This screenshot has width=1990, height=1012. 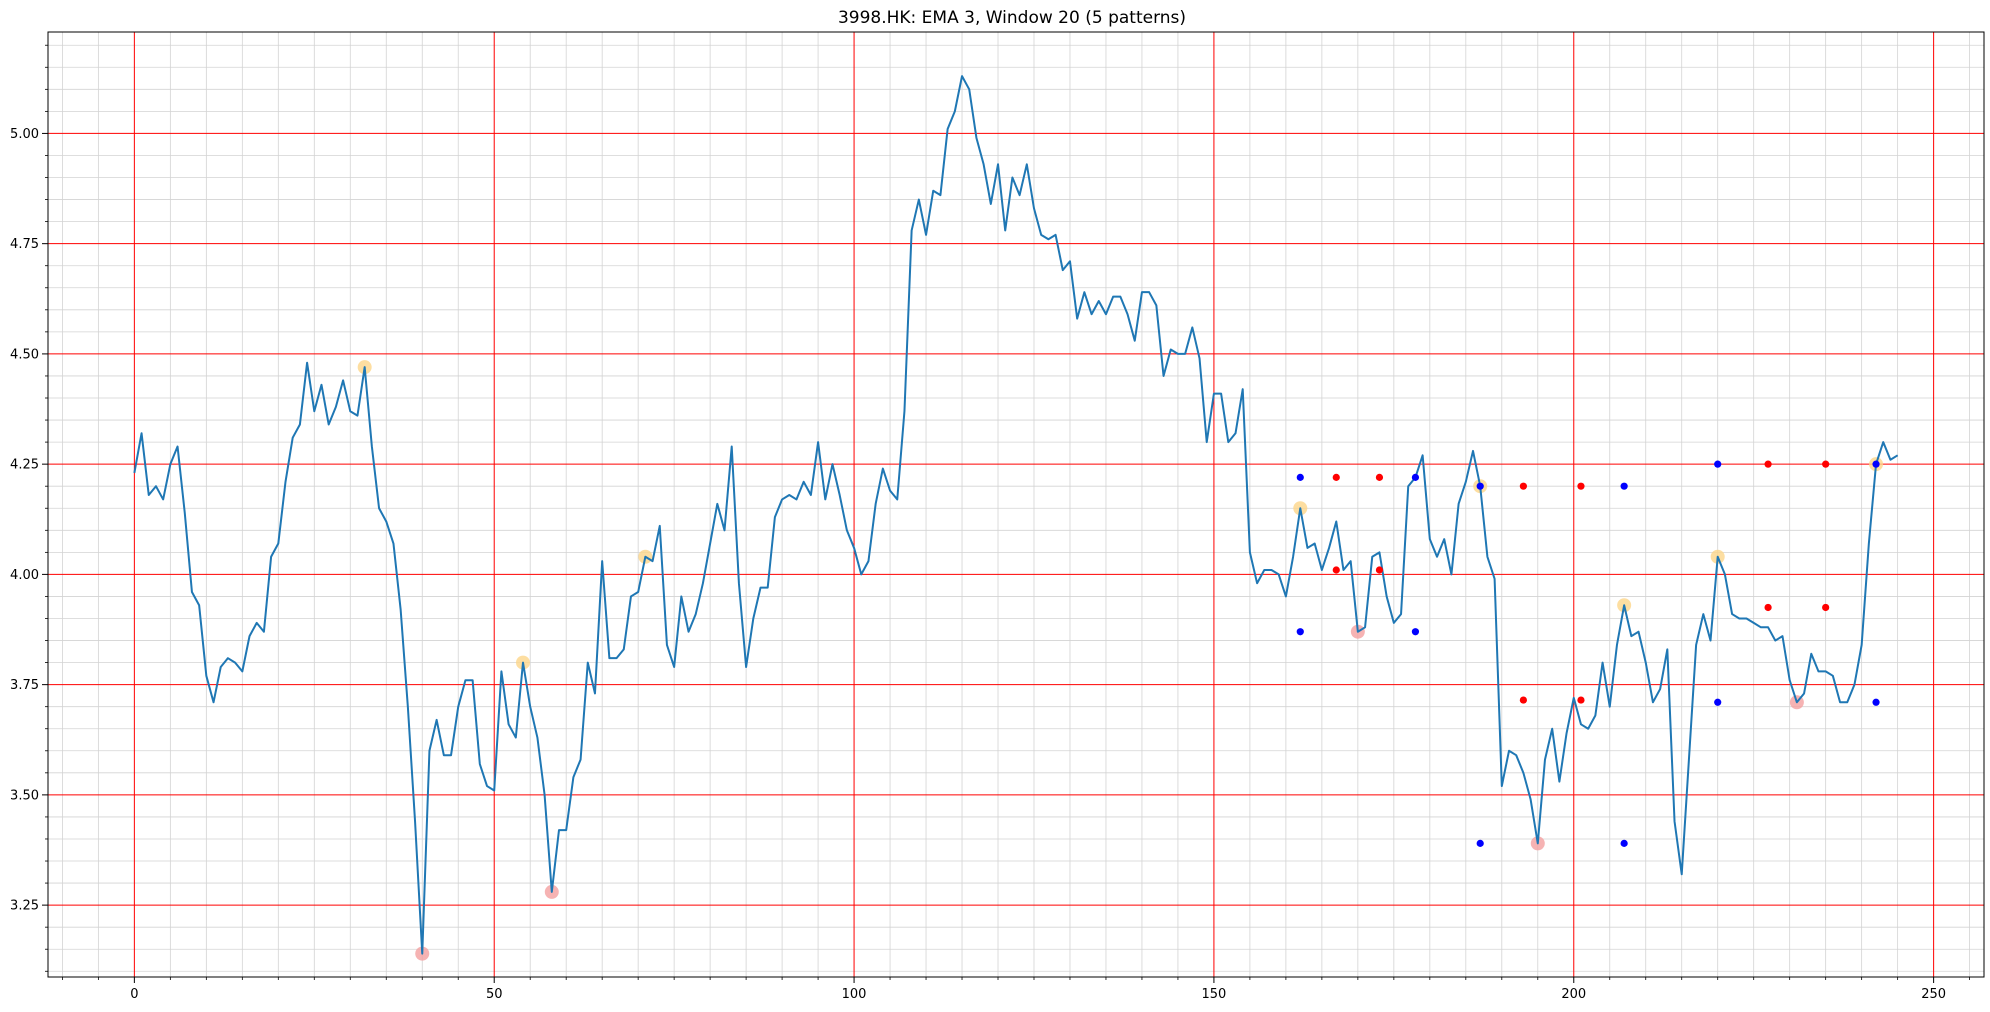 What do you see at coordinates (24, 685) in the screenshot?
I see `y-tick-label: 3.75` at bounding box center [24, 685].